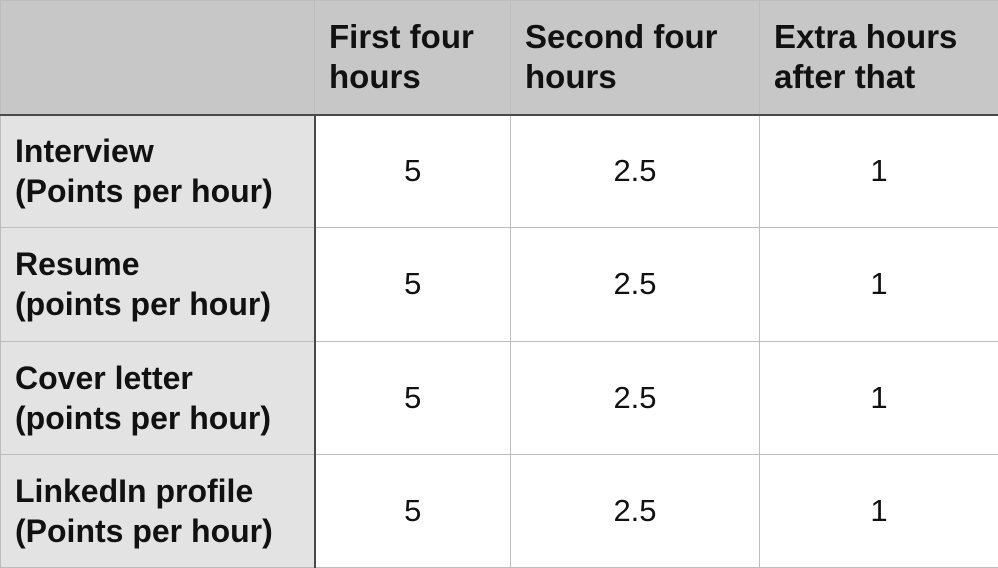 This screenshot has height=568, width=998. What do you see at coordinates (635, 57) in the screenshot?
I see `column-header-second-four-hours: Second four hours` at bounding box center [635, 57].